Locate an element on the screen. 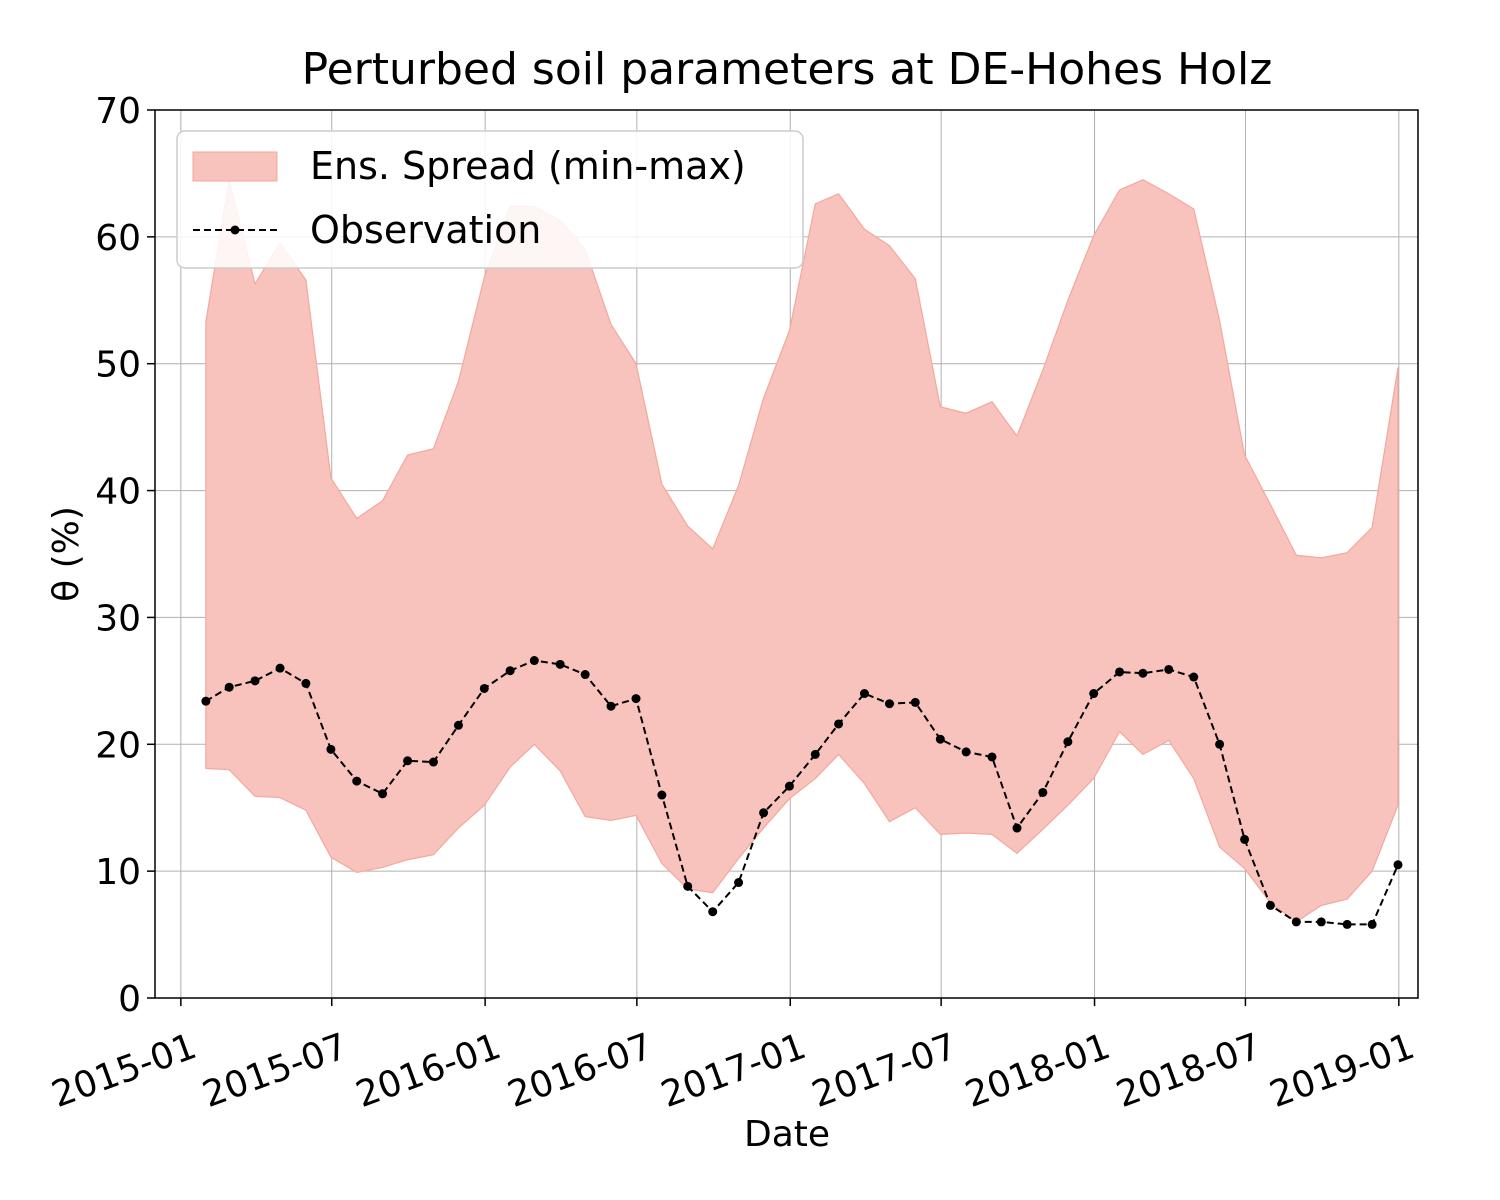  y-tick-label: 10 is located at coordinates (118, 872).